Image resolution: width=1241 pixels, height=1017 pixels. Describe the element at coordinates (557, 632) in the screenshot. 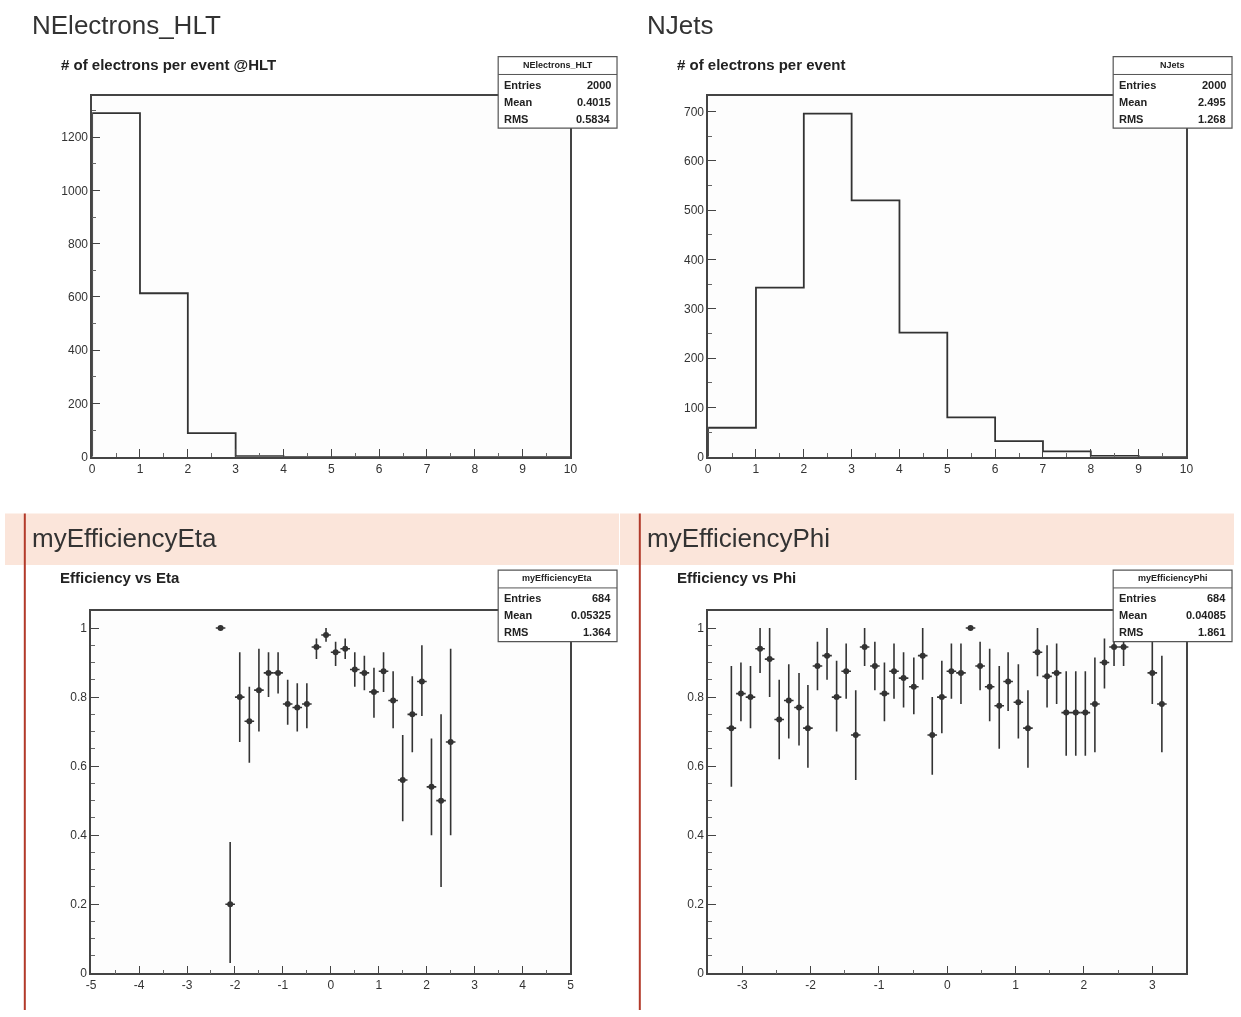

I see `text: RMS 1.364` at that location.